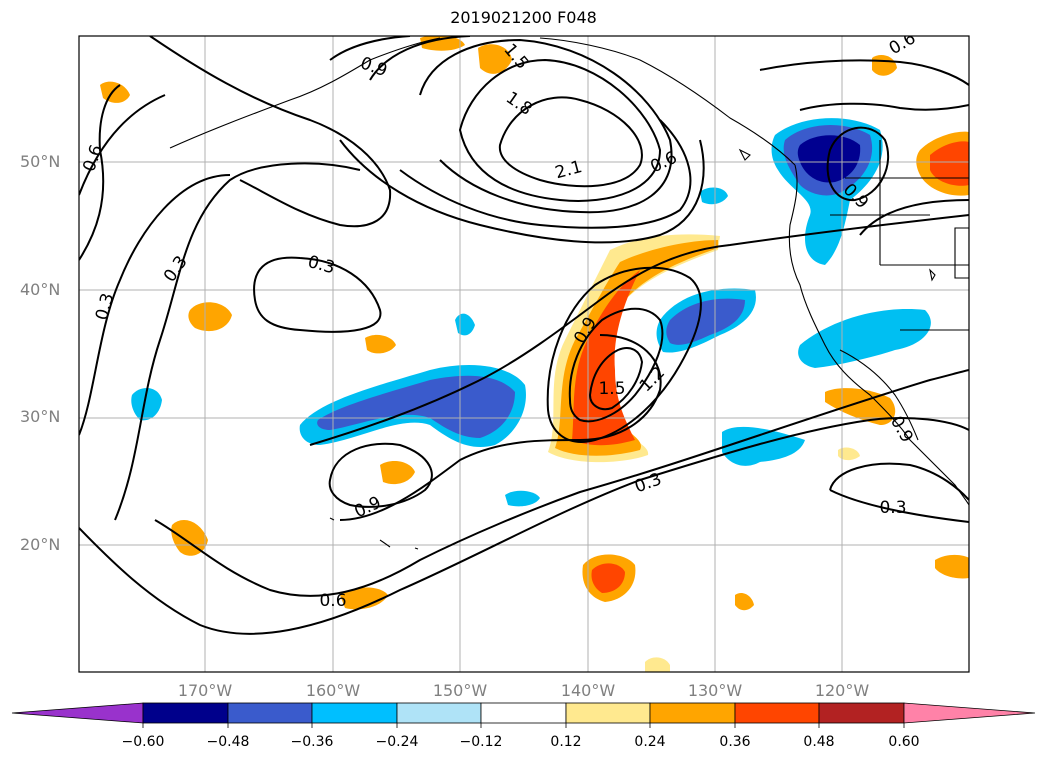 The height and width of the screenshot is (763, 1047). What do you see at coordinates (969, 713) in the screenshot?
I see `colorbar-extend-high` at bounding box center [969, 713].